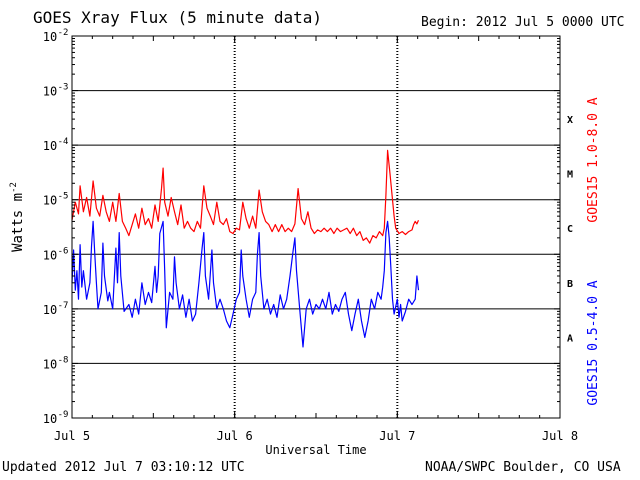 The width and height of the screenshot is (640, 480). I want to click on y-tick-label-exponent: -8, so click(63, 360).